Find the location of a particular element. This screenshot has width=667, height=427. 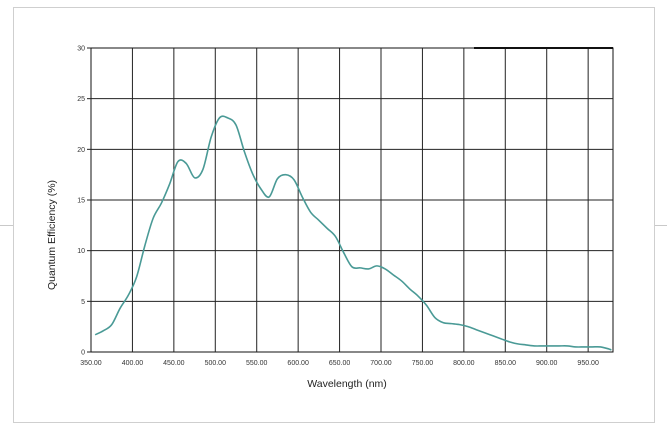

x-tick-label: 600.00 is located at coordinates (298, 363).